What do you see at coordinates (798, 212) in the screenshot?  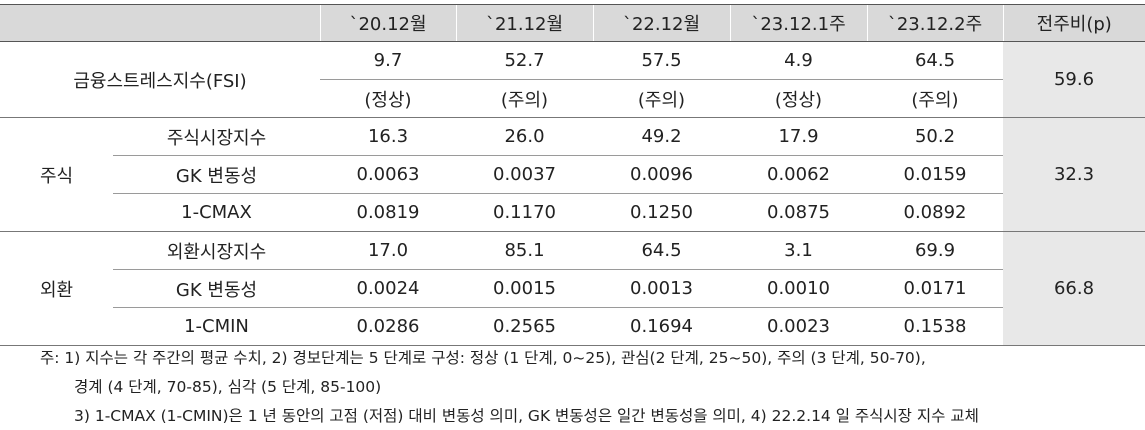 I see `table-cell: 0.0875` at bounding box center [798, 212].